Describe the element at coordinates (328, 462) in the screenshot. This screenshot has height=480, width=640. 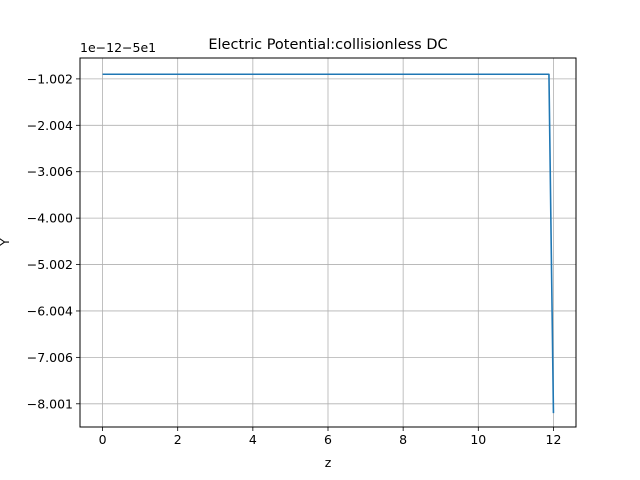
I see `x-axis-label: z` at that location.